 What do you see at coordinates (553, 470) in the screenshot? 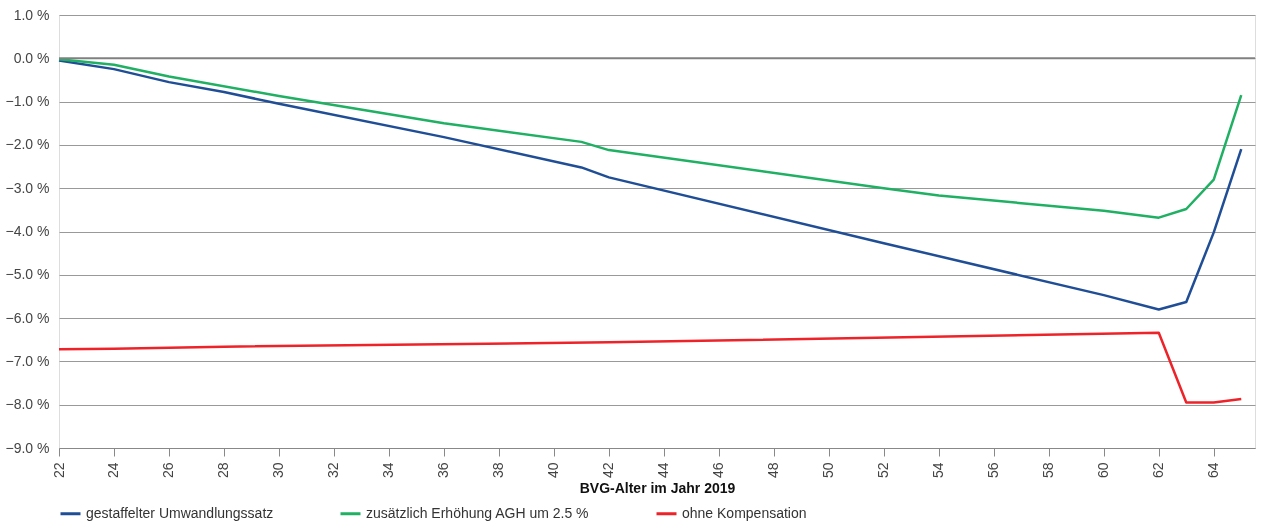
I see `x-tick-label: 40` at bounding box center [553, 470].